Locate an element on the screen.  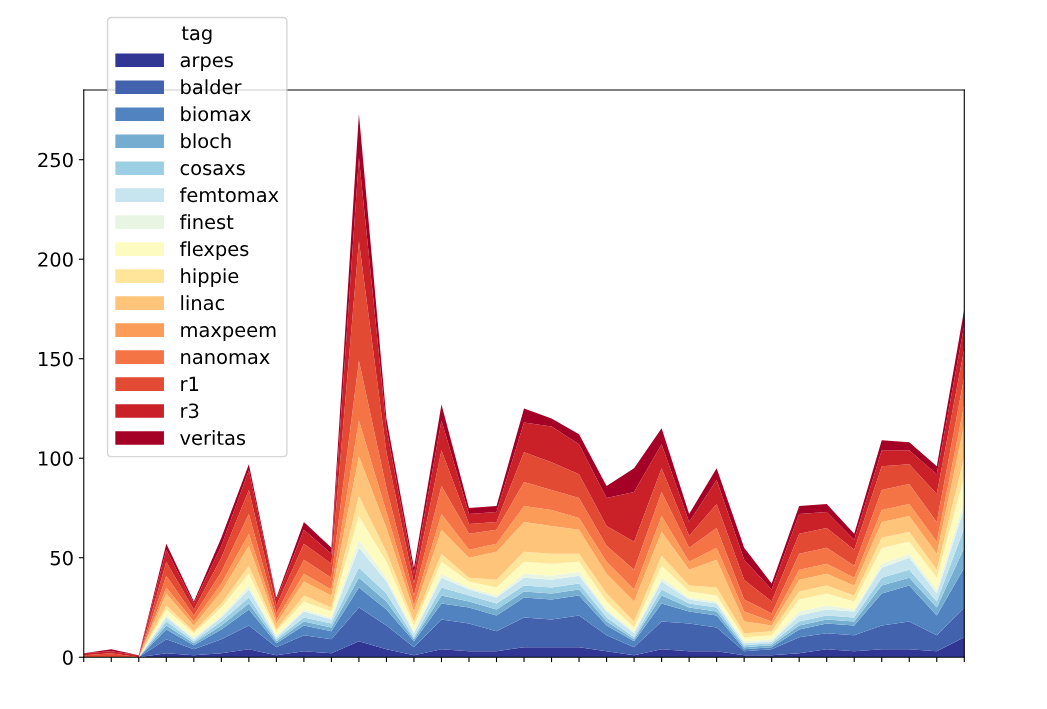
legend-label: nanomax is located at coordinates (225, 359).